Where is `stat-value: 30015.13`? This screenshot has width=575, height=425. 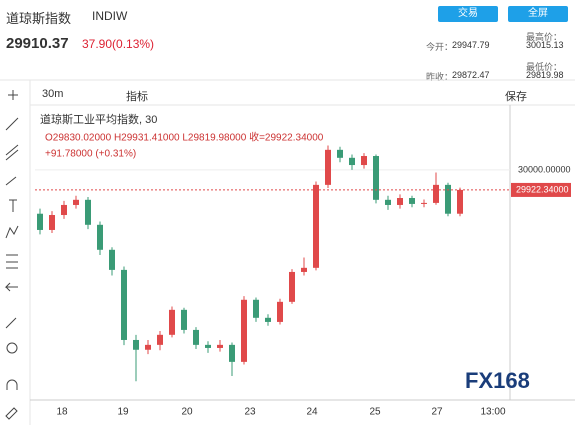
stat-value: 30015.13 is located at coordinates (545, 45).